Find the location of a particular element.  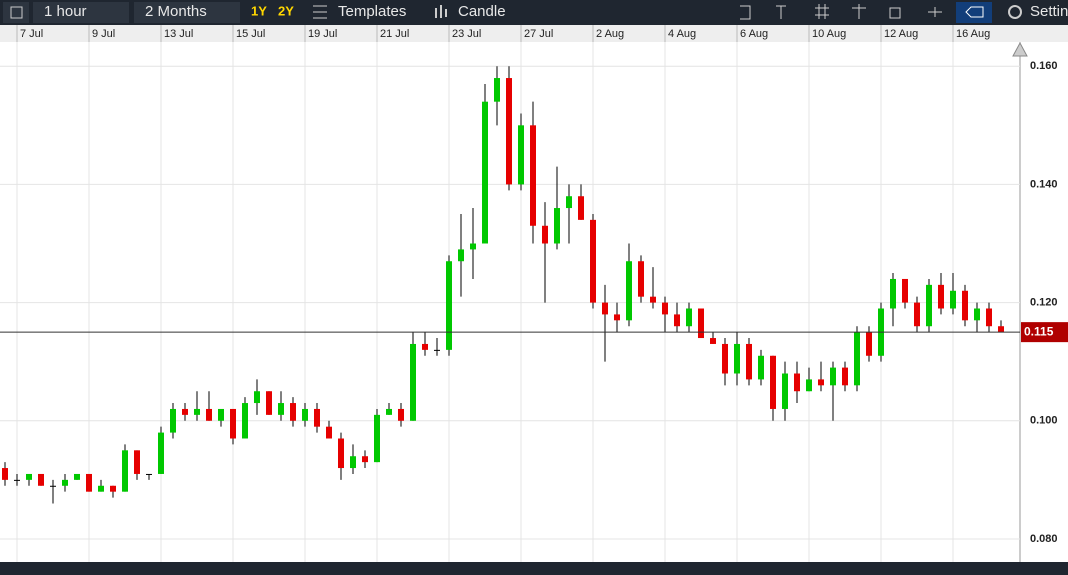

candle-icon is located at coordinates (441, 11).